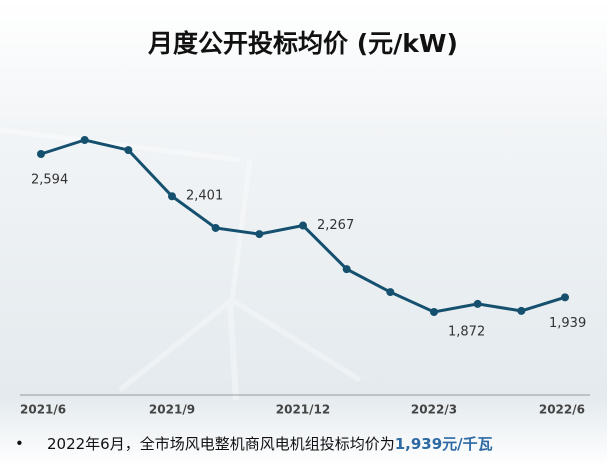  Describe the element at coordinates (221, 444) in the screenshot. I see `annotation-text: 2022年6月，全市场风电整机商风电机组投标均价为` at that location.